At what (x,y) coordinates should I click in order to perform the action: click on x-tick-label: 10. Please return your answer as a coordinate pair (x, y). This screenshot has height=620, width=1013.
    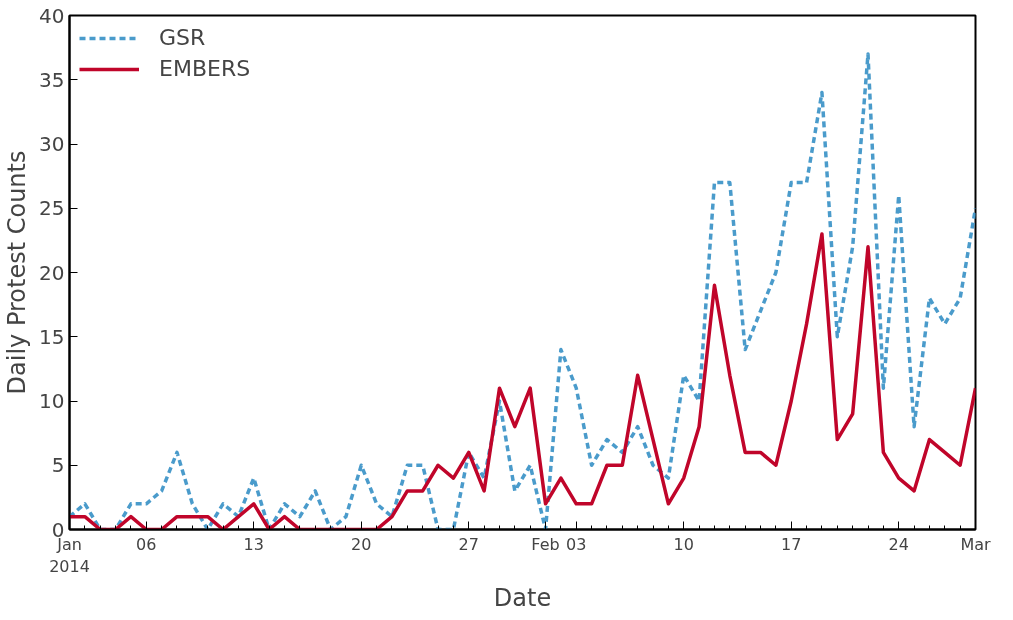
    Looking at the image, I should click on (683, 544).